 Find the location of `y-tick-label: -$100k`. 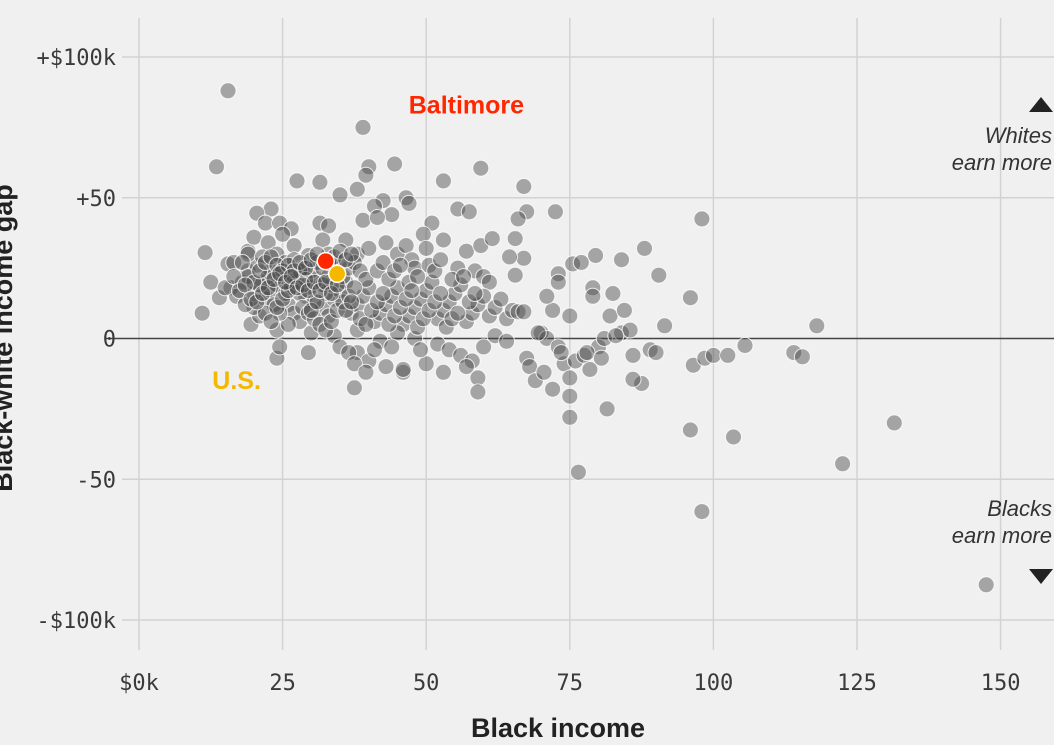

y-tick-label: -$100k is located at coordinates (76, 621).